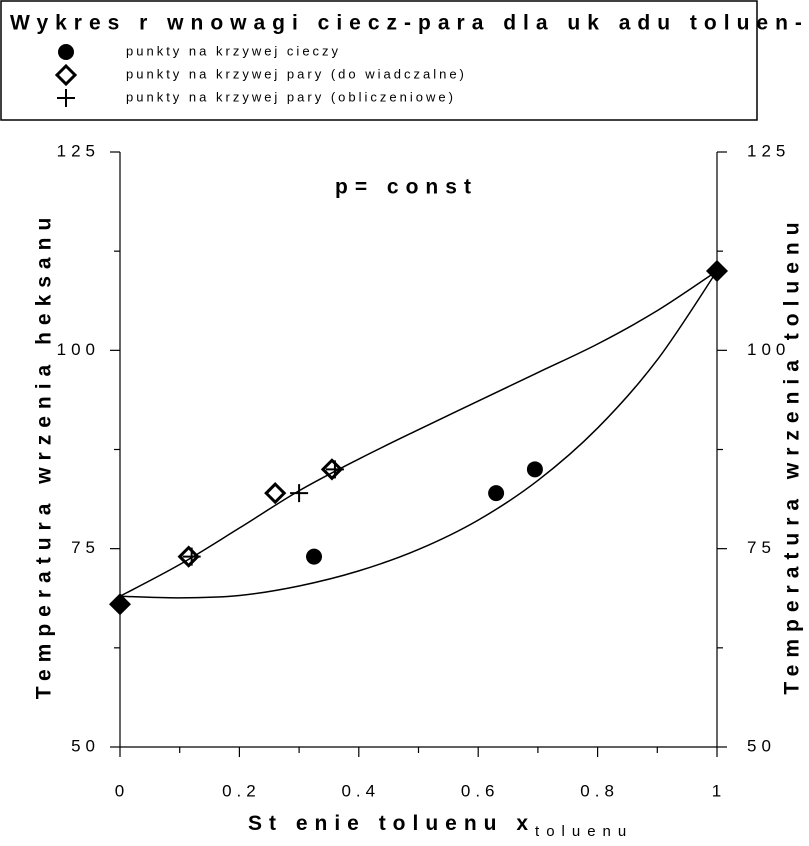 This screenshot has height=846, width=809. What do you see at coordinates (85, 547) in the screenshot?
I see `y-tick-label: 75` at bounding box center [85, 547].